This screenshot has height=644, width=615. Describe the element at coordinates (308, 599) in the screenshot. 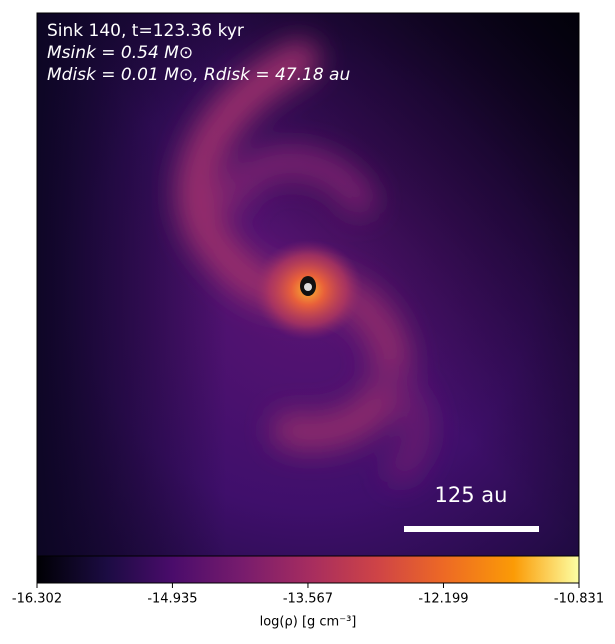

I see `colorbar-tick-label: -13.567` at that location.